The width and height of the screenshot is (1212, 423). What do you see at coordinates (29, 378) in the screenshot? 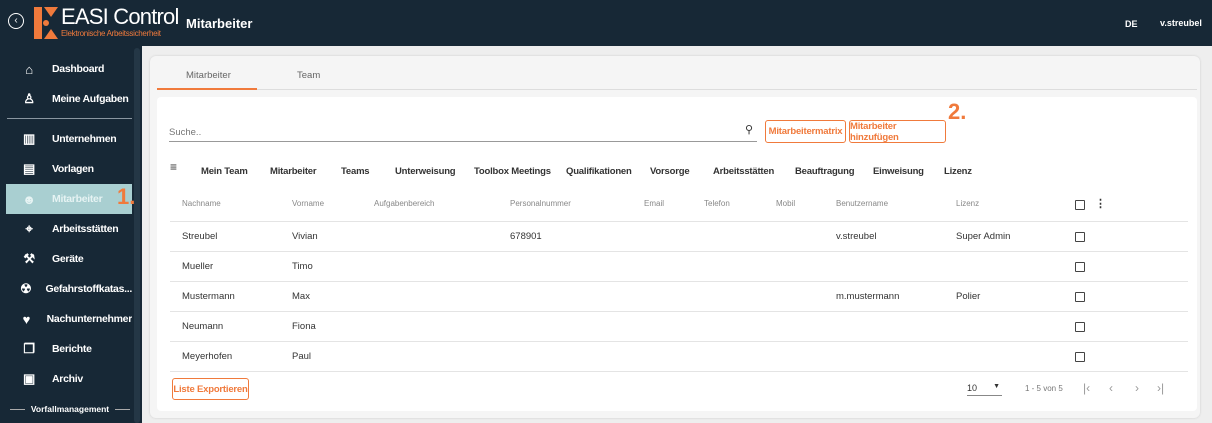
I see `archive-icon: ▣` at bounding box center [29, 378].